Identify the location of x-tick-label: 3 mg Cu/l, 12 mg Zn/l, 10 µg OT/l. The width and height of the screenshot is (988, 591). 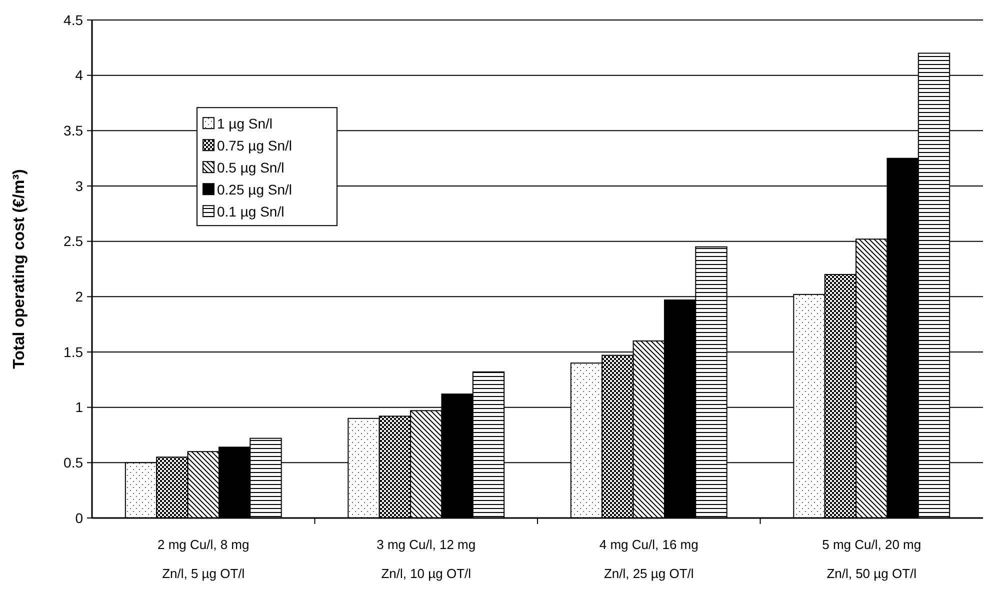
(426, 559).